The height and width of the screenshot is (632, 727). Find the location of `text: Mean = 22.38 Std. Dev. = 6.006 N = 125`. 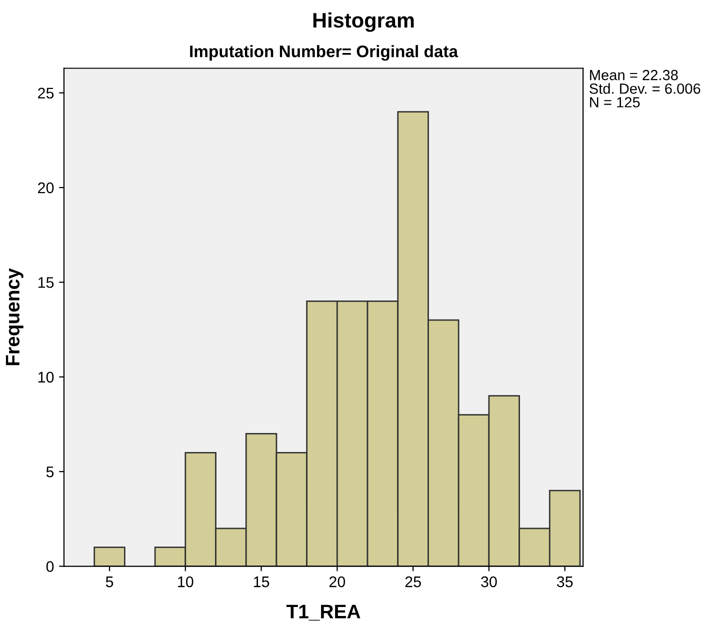

text: Mean = 22.38 Std. Dev. = 6.006 N = 125 is located at coordinates (645, 89).